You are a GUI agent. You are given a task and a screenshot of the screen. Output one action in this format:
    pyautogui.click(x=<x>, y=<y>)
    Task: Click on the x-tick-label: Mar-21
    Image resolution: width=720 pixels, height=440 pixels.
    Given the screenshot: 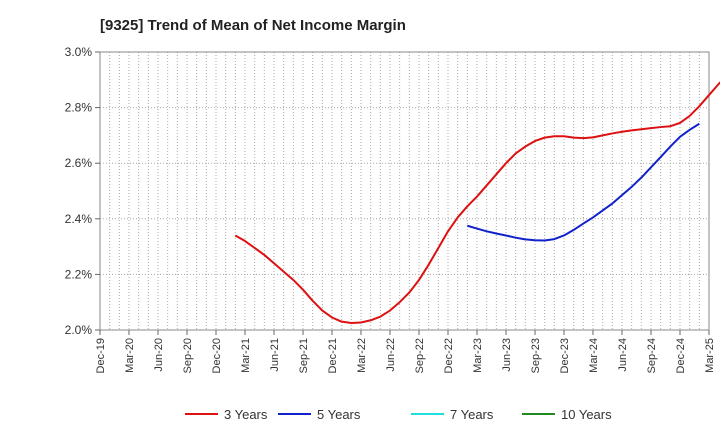 What is the action you would take?
    pyautogui.click(x=246, y=355)
    